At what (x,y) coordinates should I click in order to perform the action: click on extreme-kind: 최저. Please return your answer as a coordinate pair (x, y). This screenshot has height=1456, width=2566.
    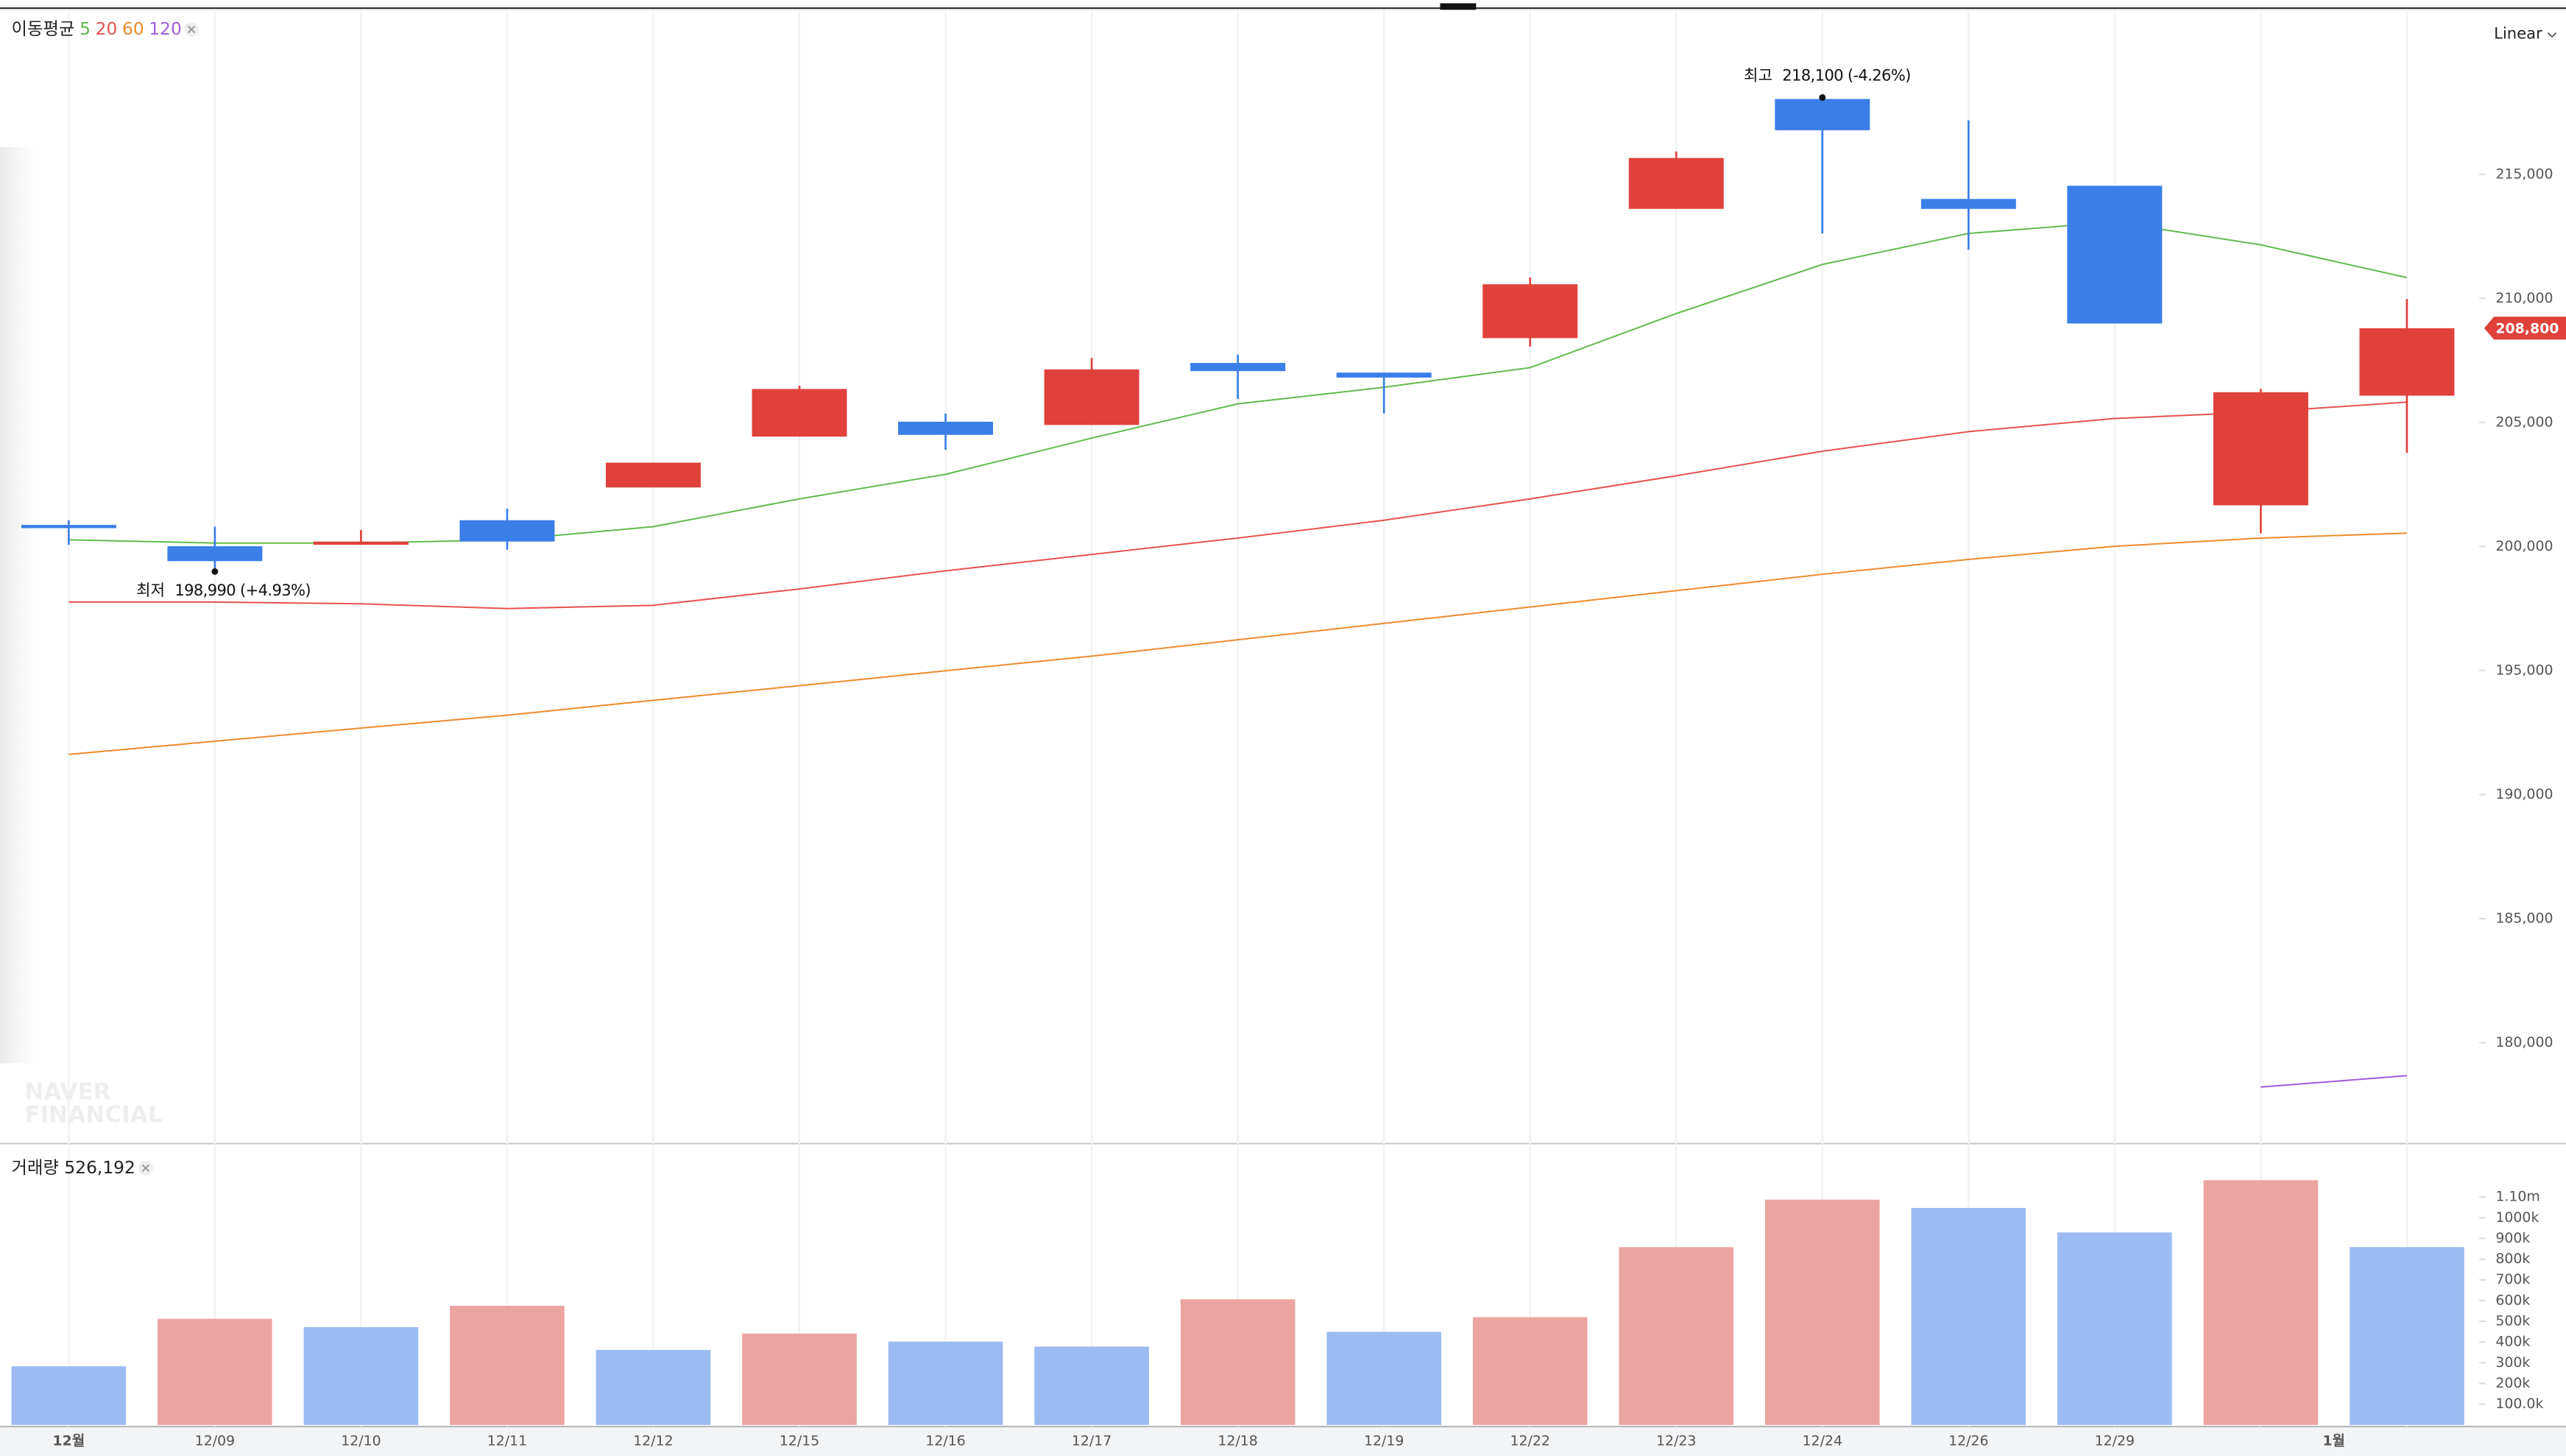
    Looking at the image, I should click on (150, 590).